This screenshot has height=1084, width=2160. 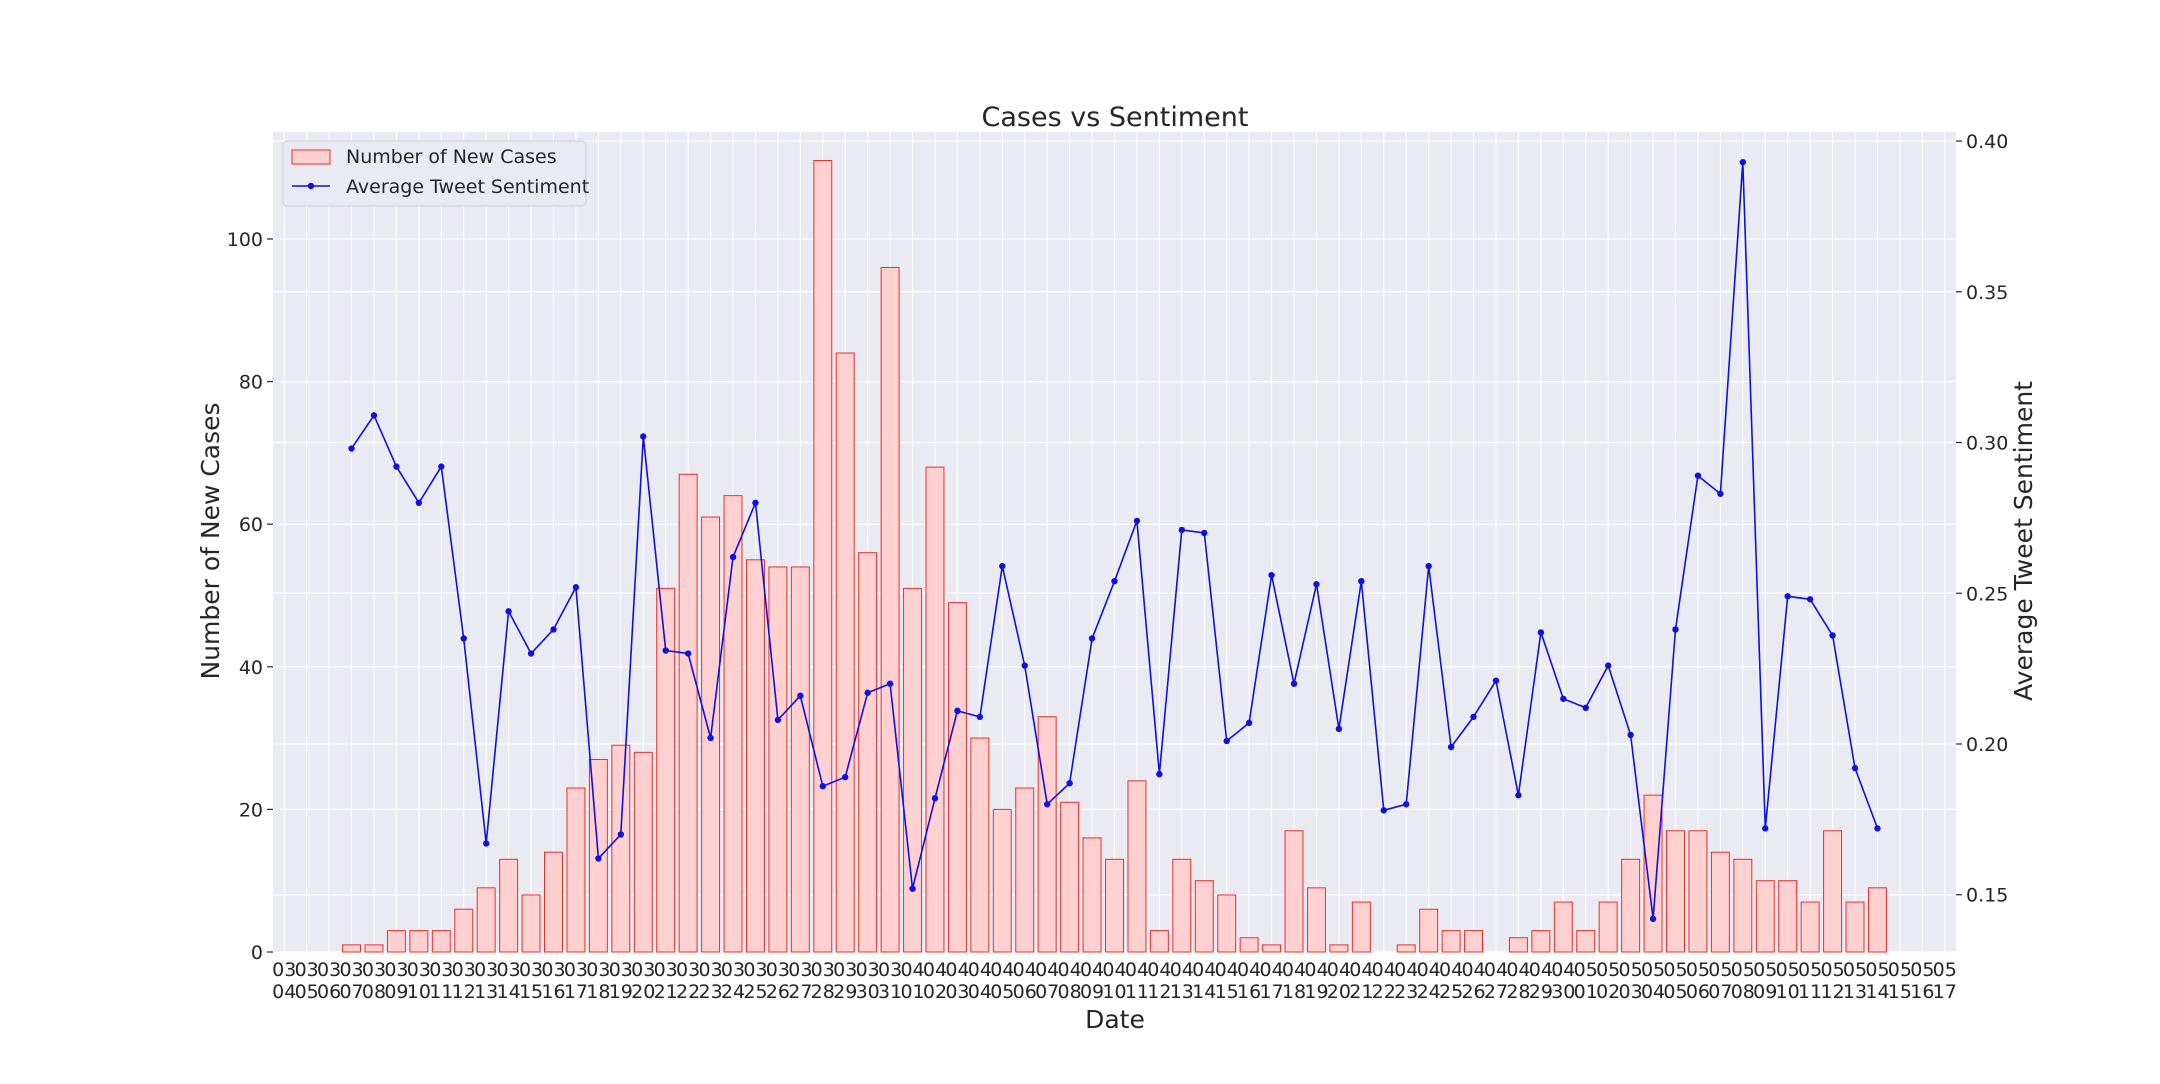 I want to click on y-tick-label-left: 20, so click(x=251, y=810).